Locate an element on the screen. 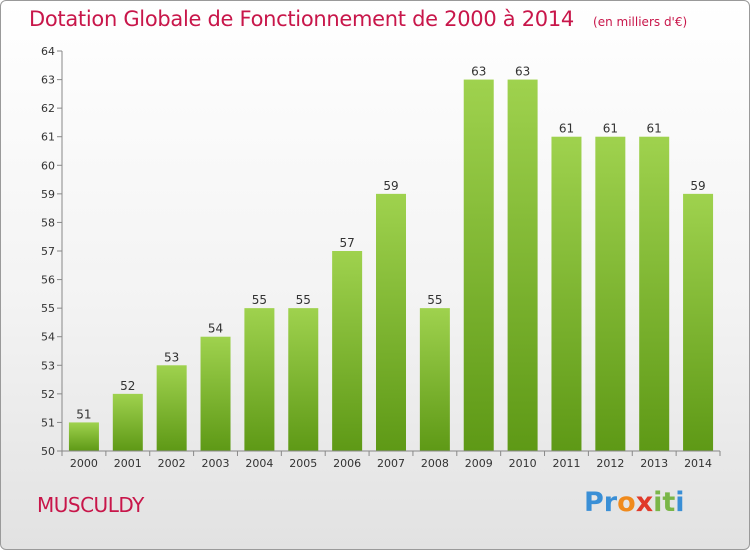 This screenshot has width=750, height=550. logo-letter: t is located at coordinates (669, 502).